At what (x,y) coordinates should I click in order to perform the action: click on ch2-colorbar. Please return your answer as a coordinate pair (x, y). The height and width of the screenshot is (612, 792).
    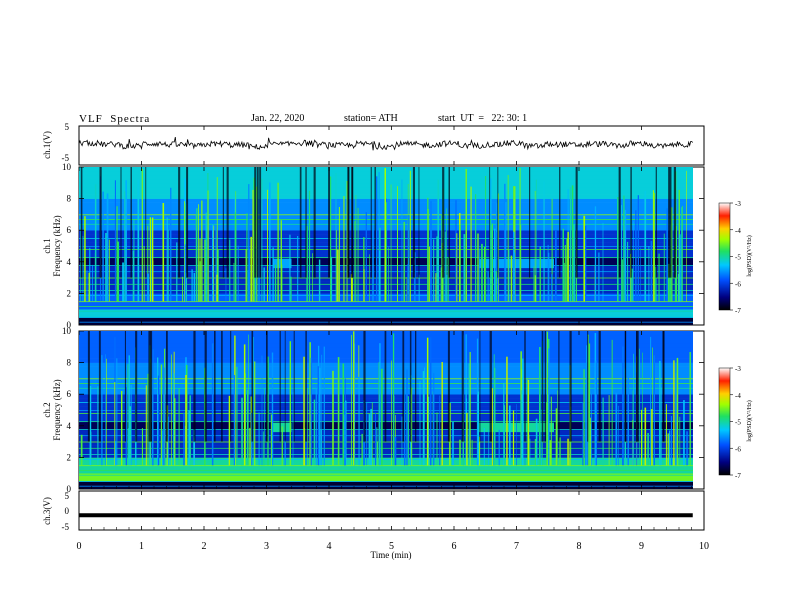
    Looking at the image, I should click on (724, 421).